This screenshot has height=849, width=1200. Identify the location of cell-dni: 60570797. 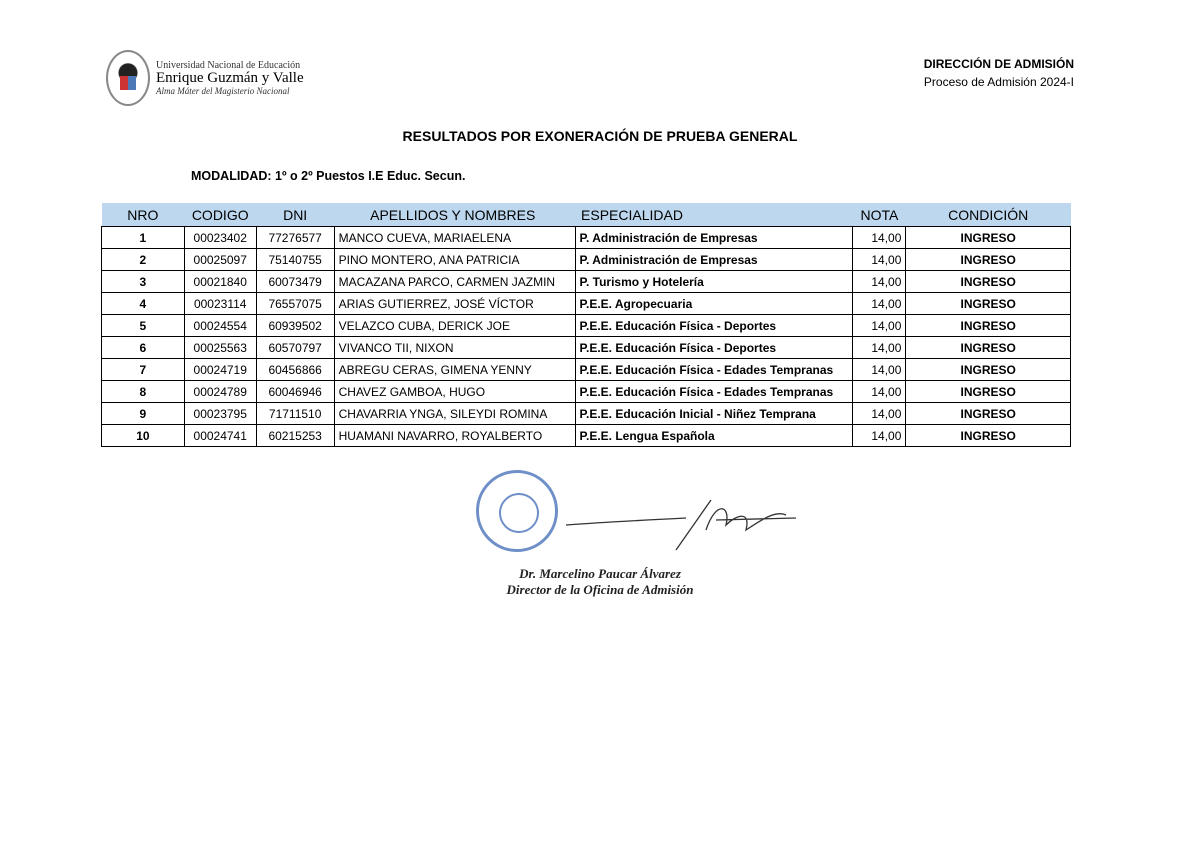
(295, 347).